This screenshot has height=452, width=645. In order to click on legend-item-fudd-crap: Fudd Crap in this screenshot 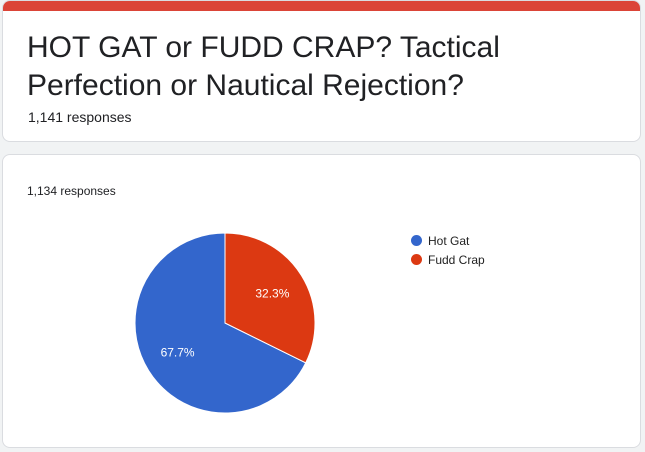, I will do `click(448, 259)`.